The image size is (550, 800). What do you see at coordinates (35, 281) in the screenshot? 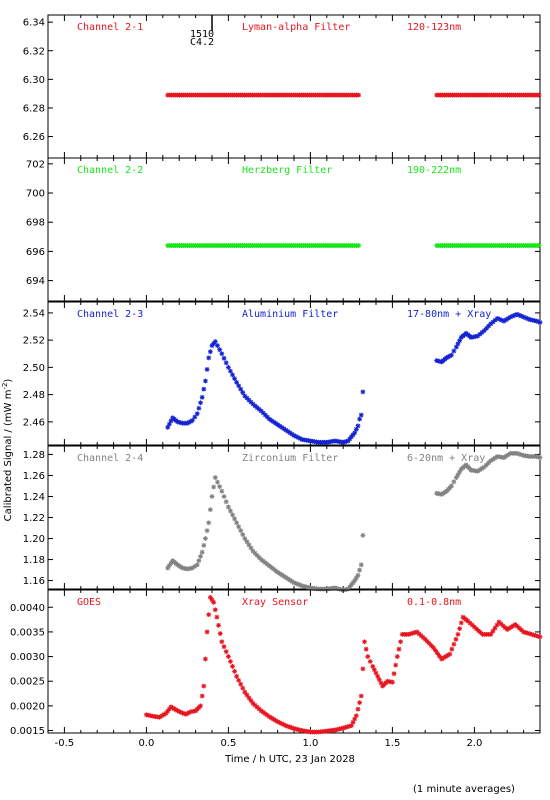
I see `y-tick-label-ch22: 694` at bounding box center [35, 281].